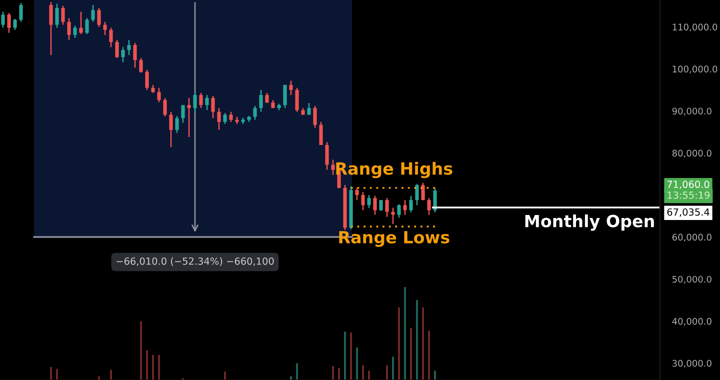 This screenshot has width=720, height=380. What do you see at coordinates (692, 322) in the screenshot?
I see `y-tick-label: 40,000.0` at bounding box center [692, 322].